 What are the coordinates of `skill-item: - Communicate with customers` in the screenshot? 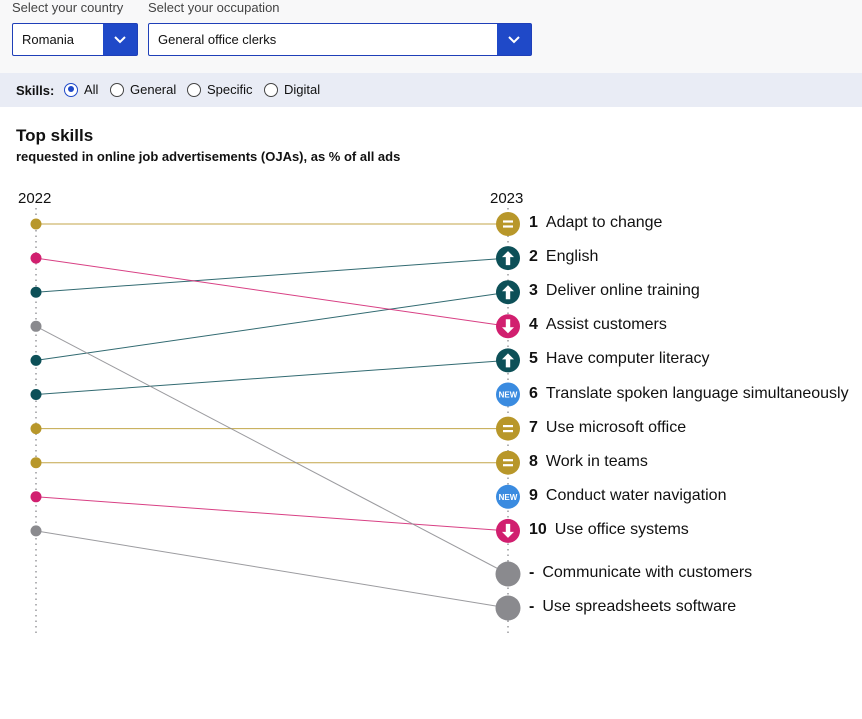 It's located at (640, 573).